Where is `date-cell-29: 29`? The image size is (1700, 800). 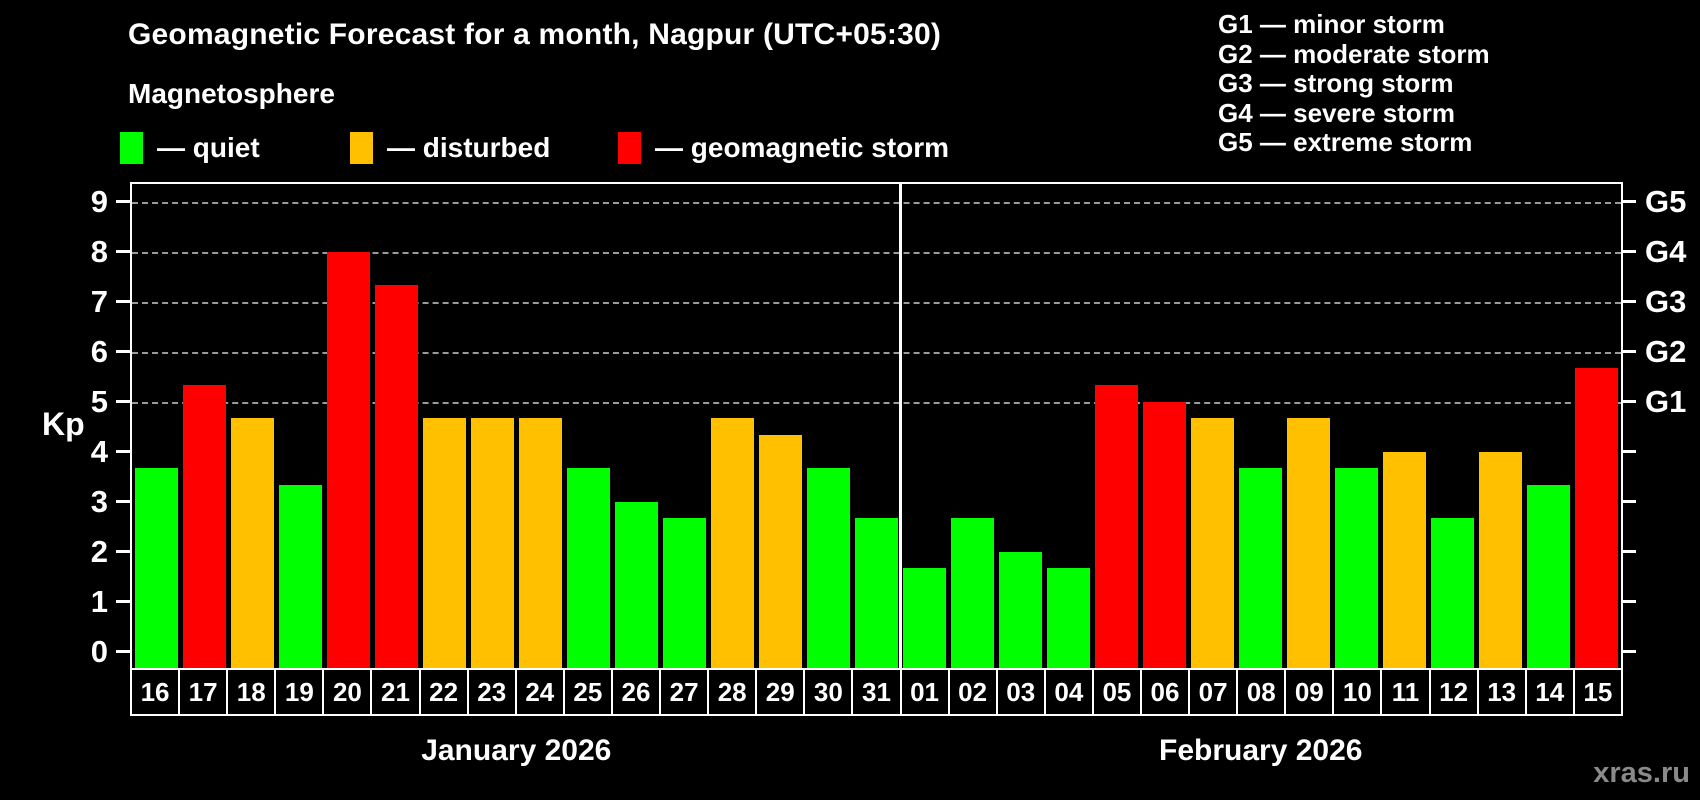 date-cell-29: 29 is located at coordinates (780, 692).